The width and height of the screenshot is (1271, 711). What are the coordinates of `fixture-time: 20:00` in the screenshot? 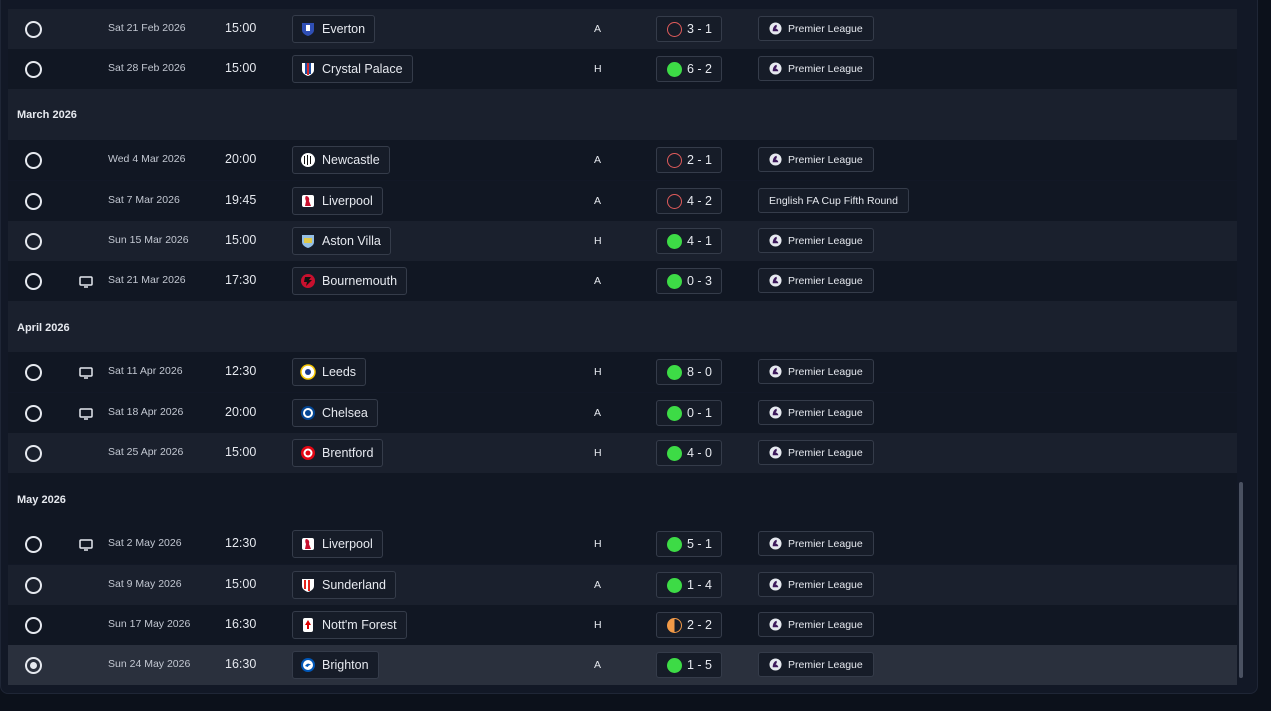 It's located at (241, 159).